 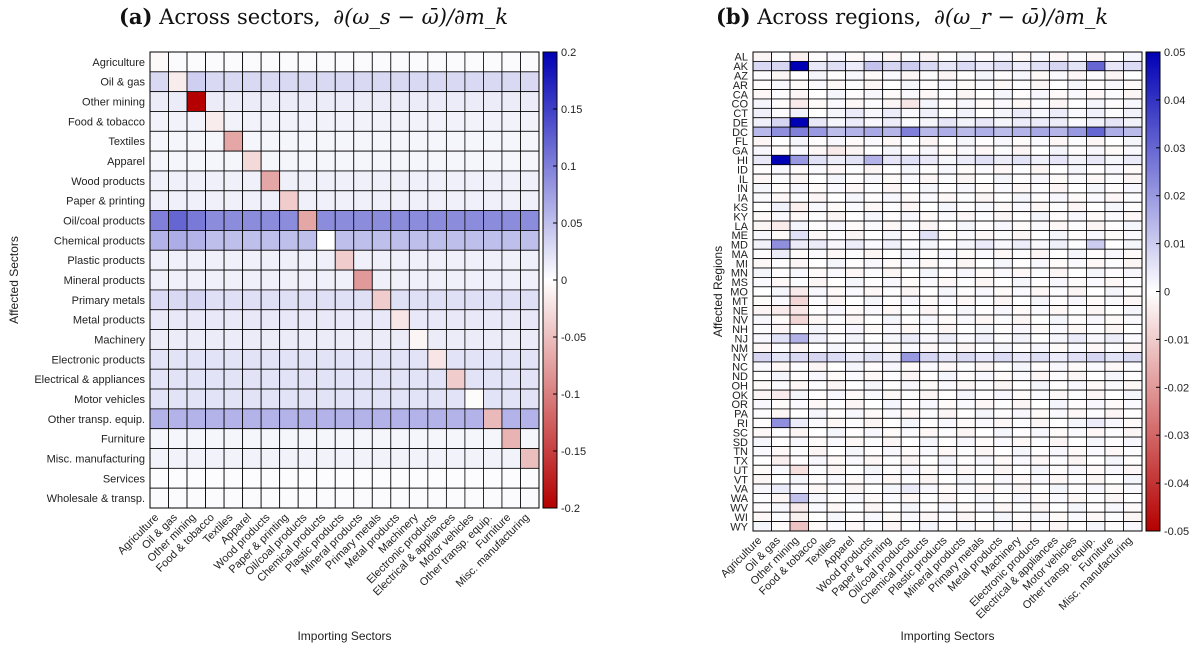 What do you see at coordinates (233, 319) in the screenshot?
I see `heatmap-cell-metal-products-textiles` at bounding box center [233, 319].